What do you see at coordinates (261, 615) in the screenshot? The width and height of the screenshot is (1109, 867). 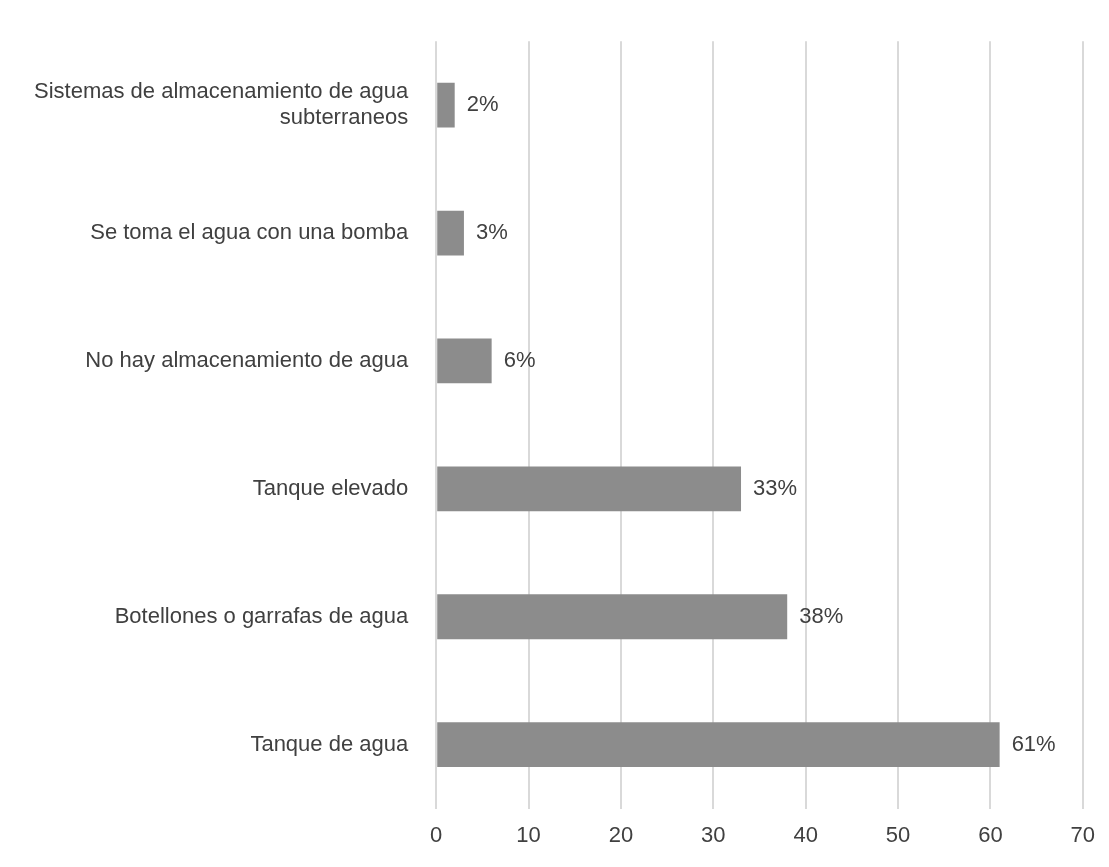 I see `y-tick-label: Botellones o garrafas de agua` at bounding box center [261, 615].